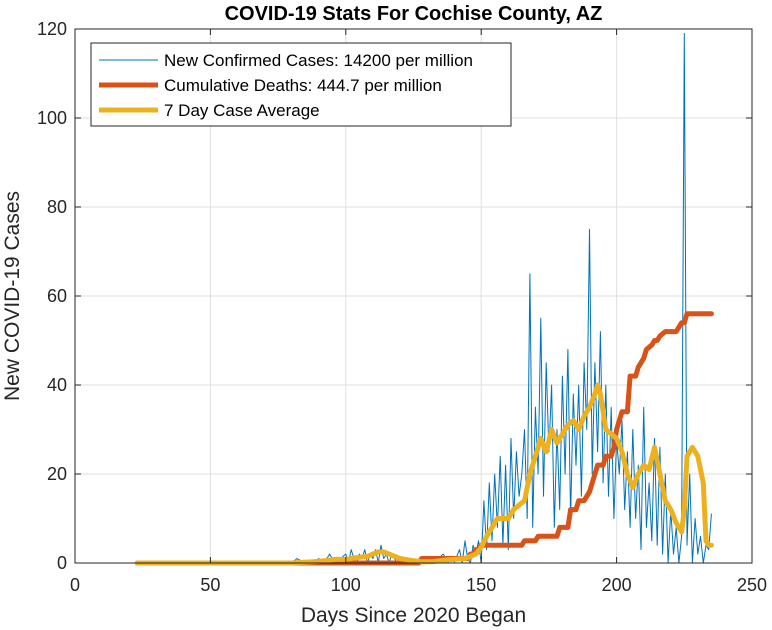  I want to click on y-tick-label: 100, so click(52, 118).